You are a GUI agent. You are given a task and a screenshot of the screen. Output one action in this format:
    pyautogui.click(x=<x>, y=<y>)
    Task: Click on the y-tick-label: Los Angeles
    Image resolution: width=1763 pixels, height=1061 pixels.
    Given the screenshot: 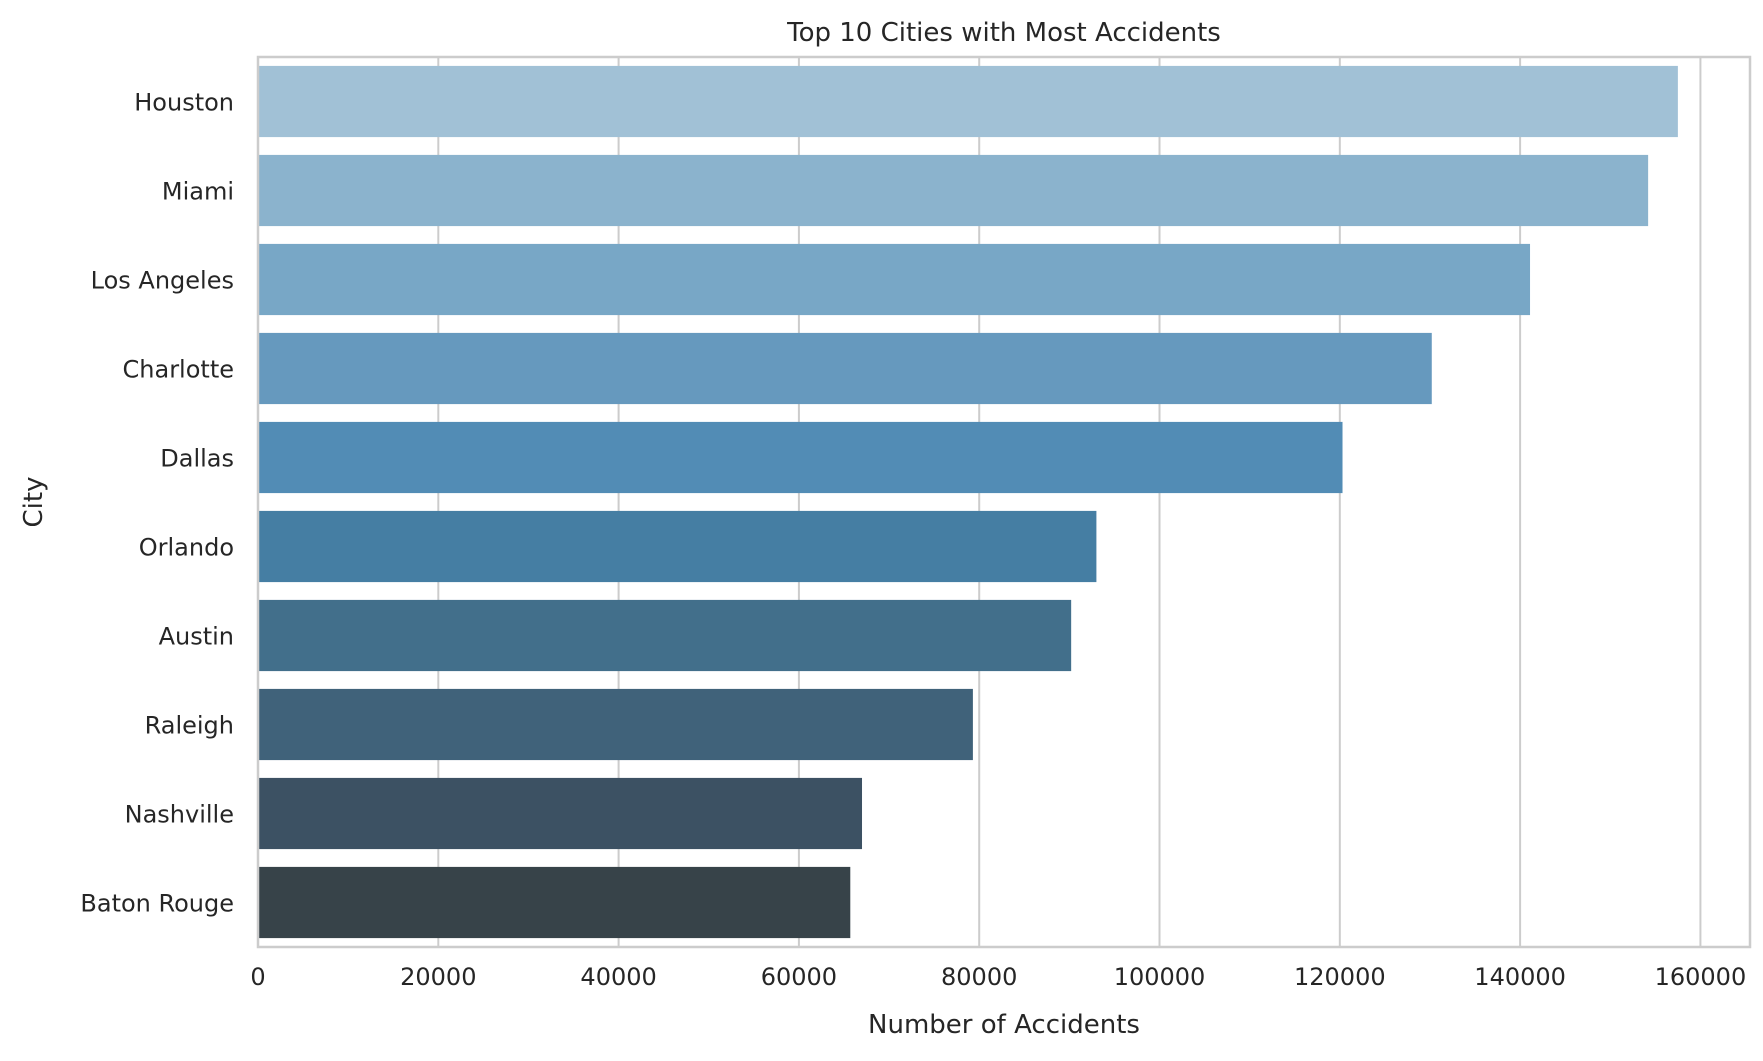 What is the action you would take?
    pyautogui.click(x=162, y=281)
    